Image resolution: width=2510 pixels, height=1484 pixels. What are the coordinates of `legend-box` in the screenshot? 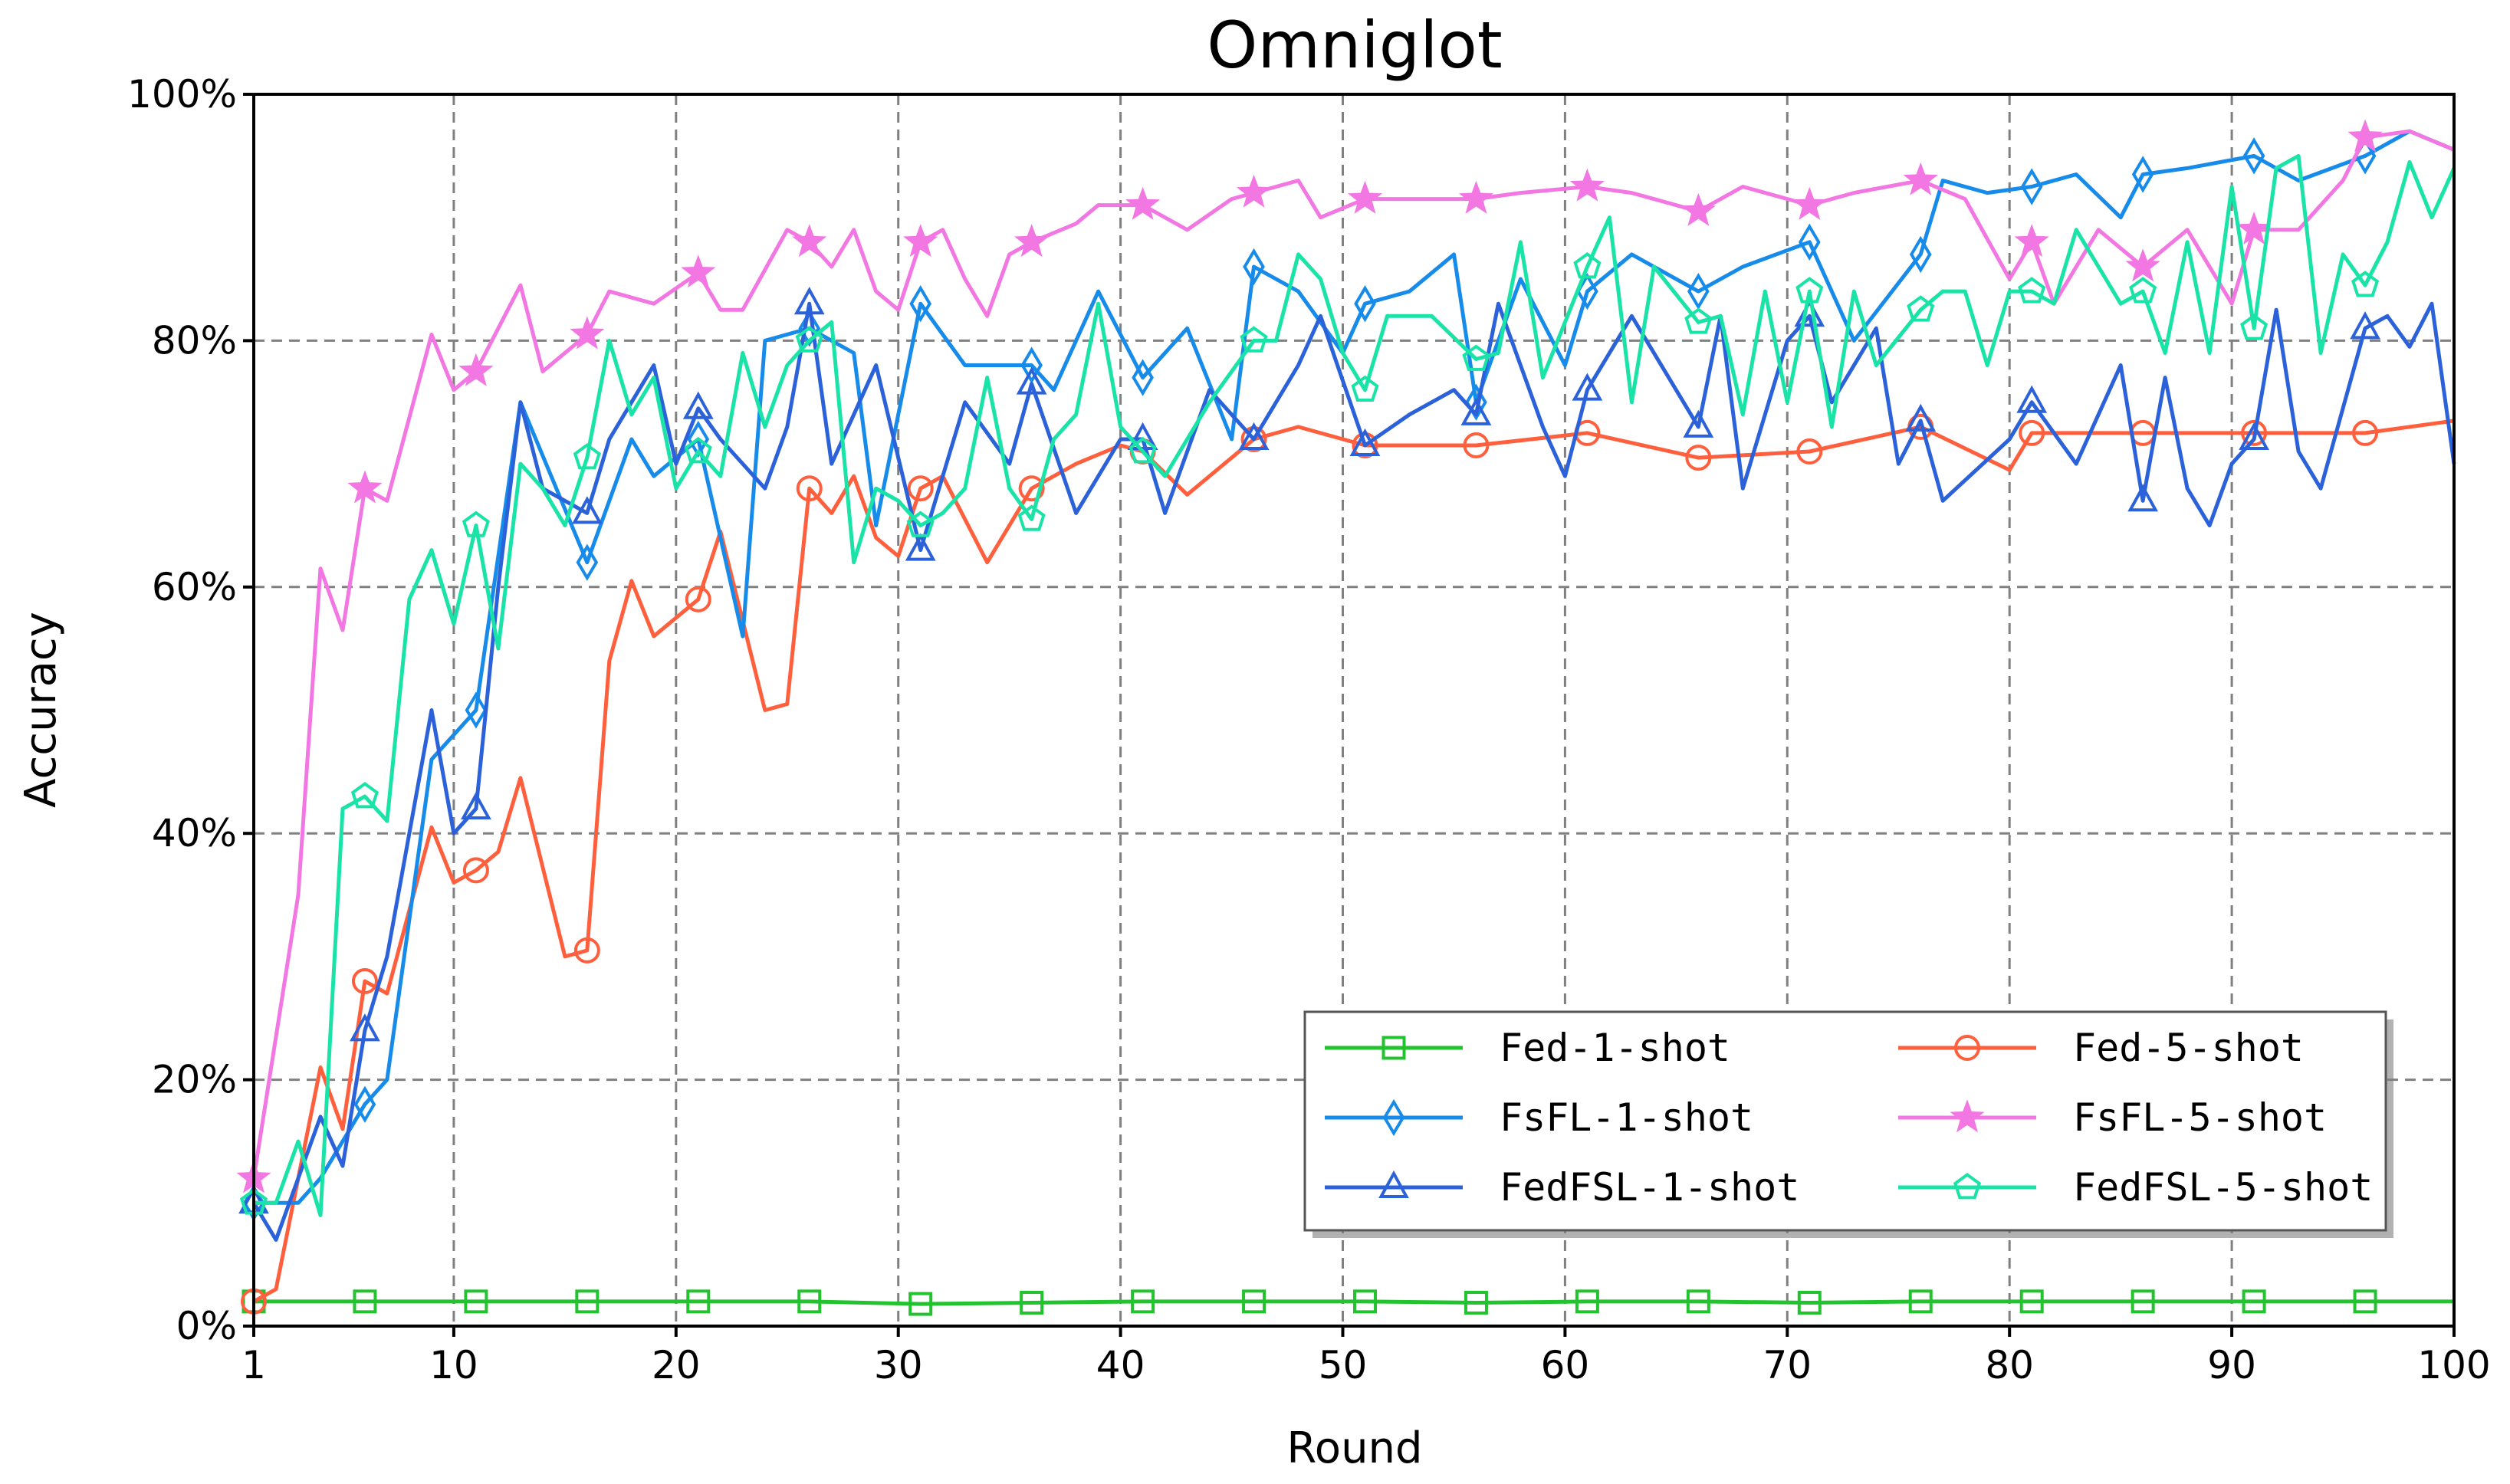 It's located at (1845, 1121).